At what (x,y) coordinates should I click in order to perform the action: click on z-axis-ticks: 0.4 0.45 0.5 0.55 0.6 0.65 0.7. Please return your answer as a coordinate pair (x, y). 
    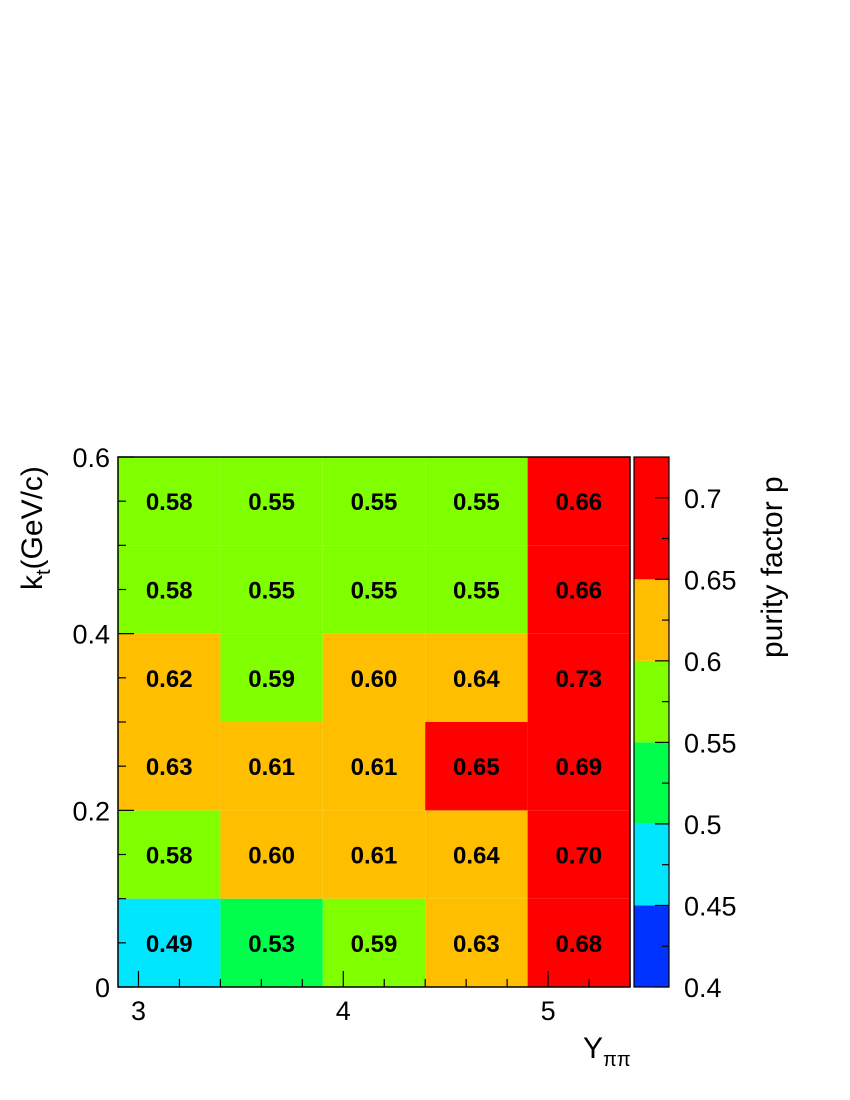
    Looking at the image, I should click on (696, 743).